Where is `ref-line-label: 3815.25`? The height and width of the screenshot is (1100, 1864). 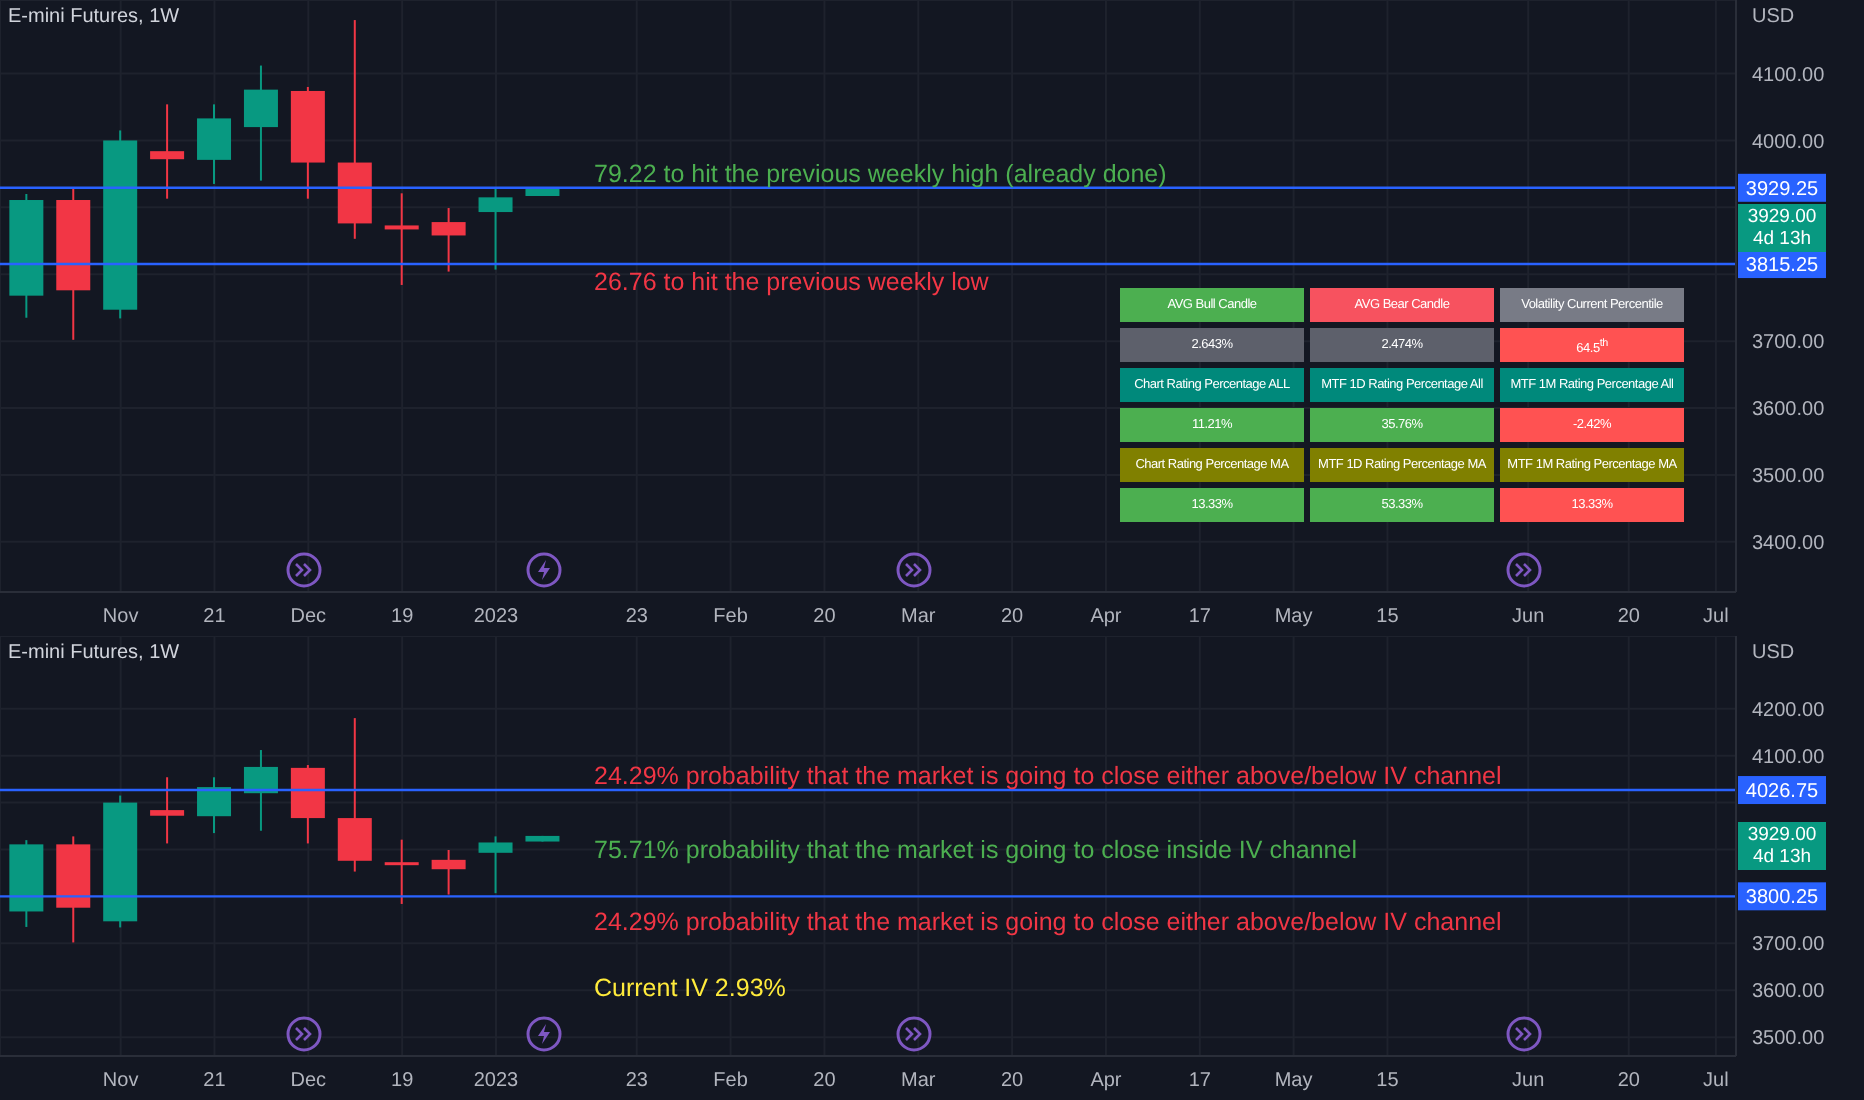 ref-line-label: 3815.25 is located at coordinates (1782, 266).